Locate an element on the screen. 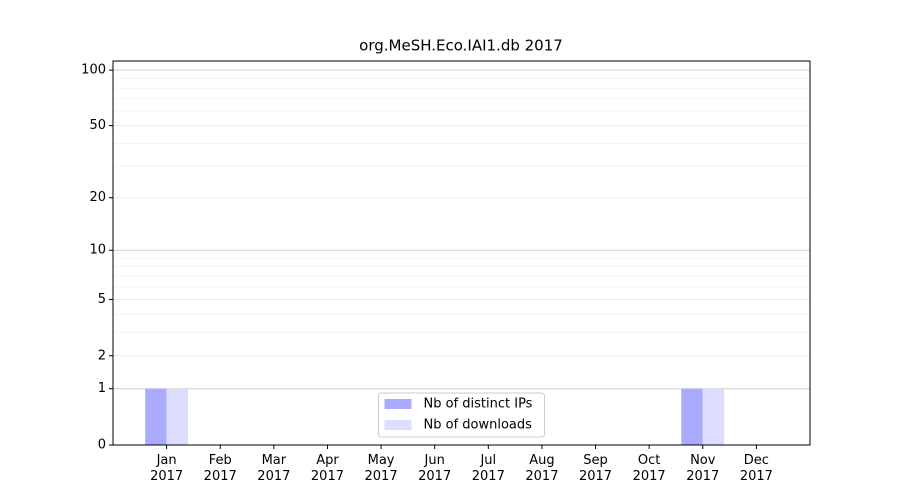 The width and height of the screenshot is (900, 500). legend-label: Nb of downloads is located at coordinates (478, 425).